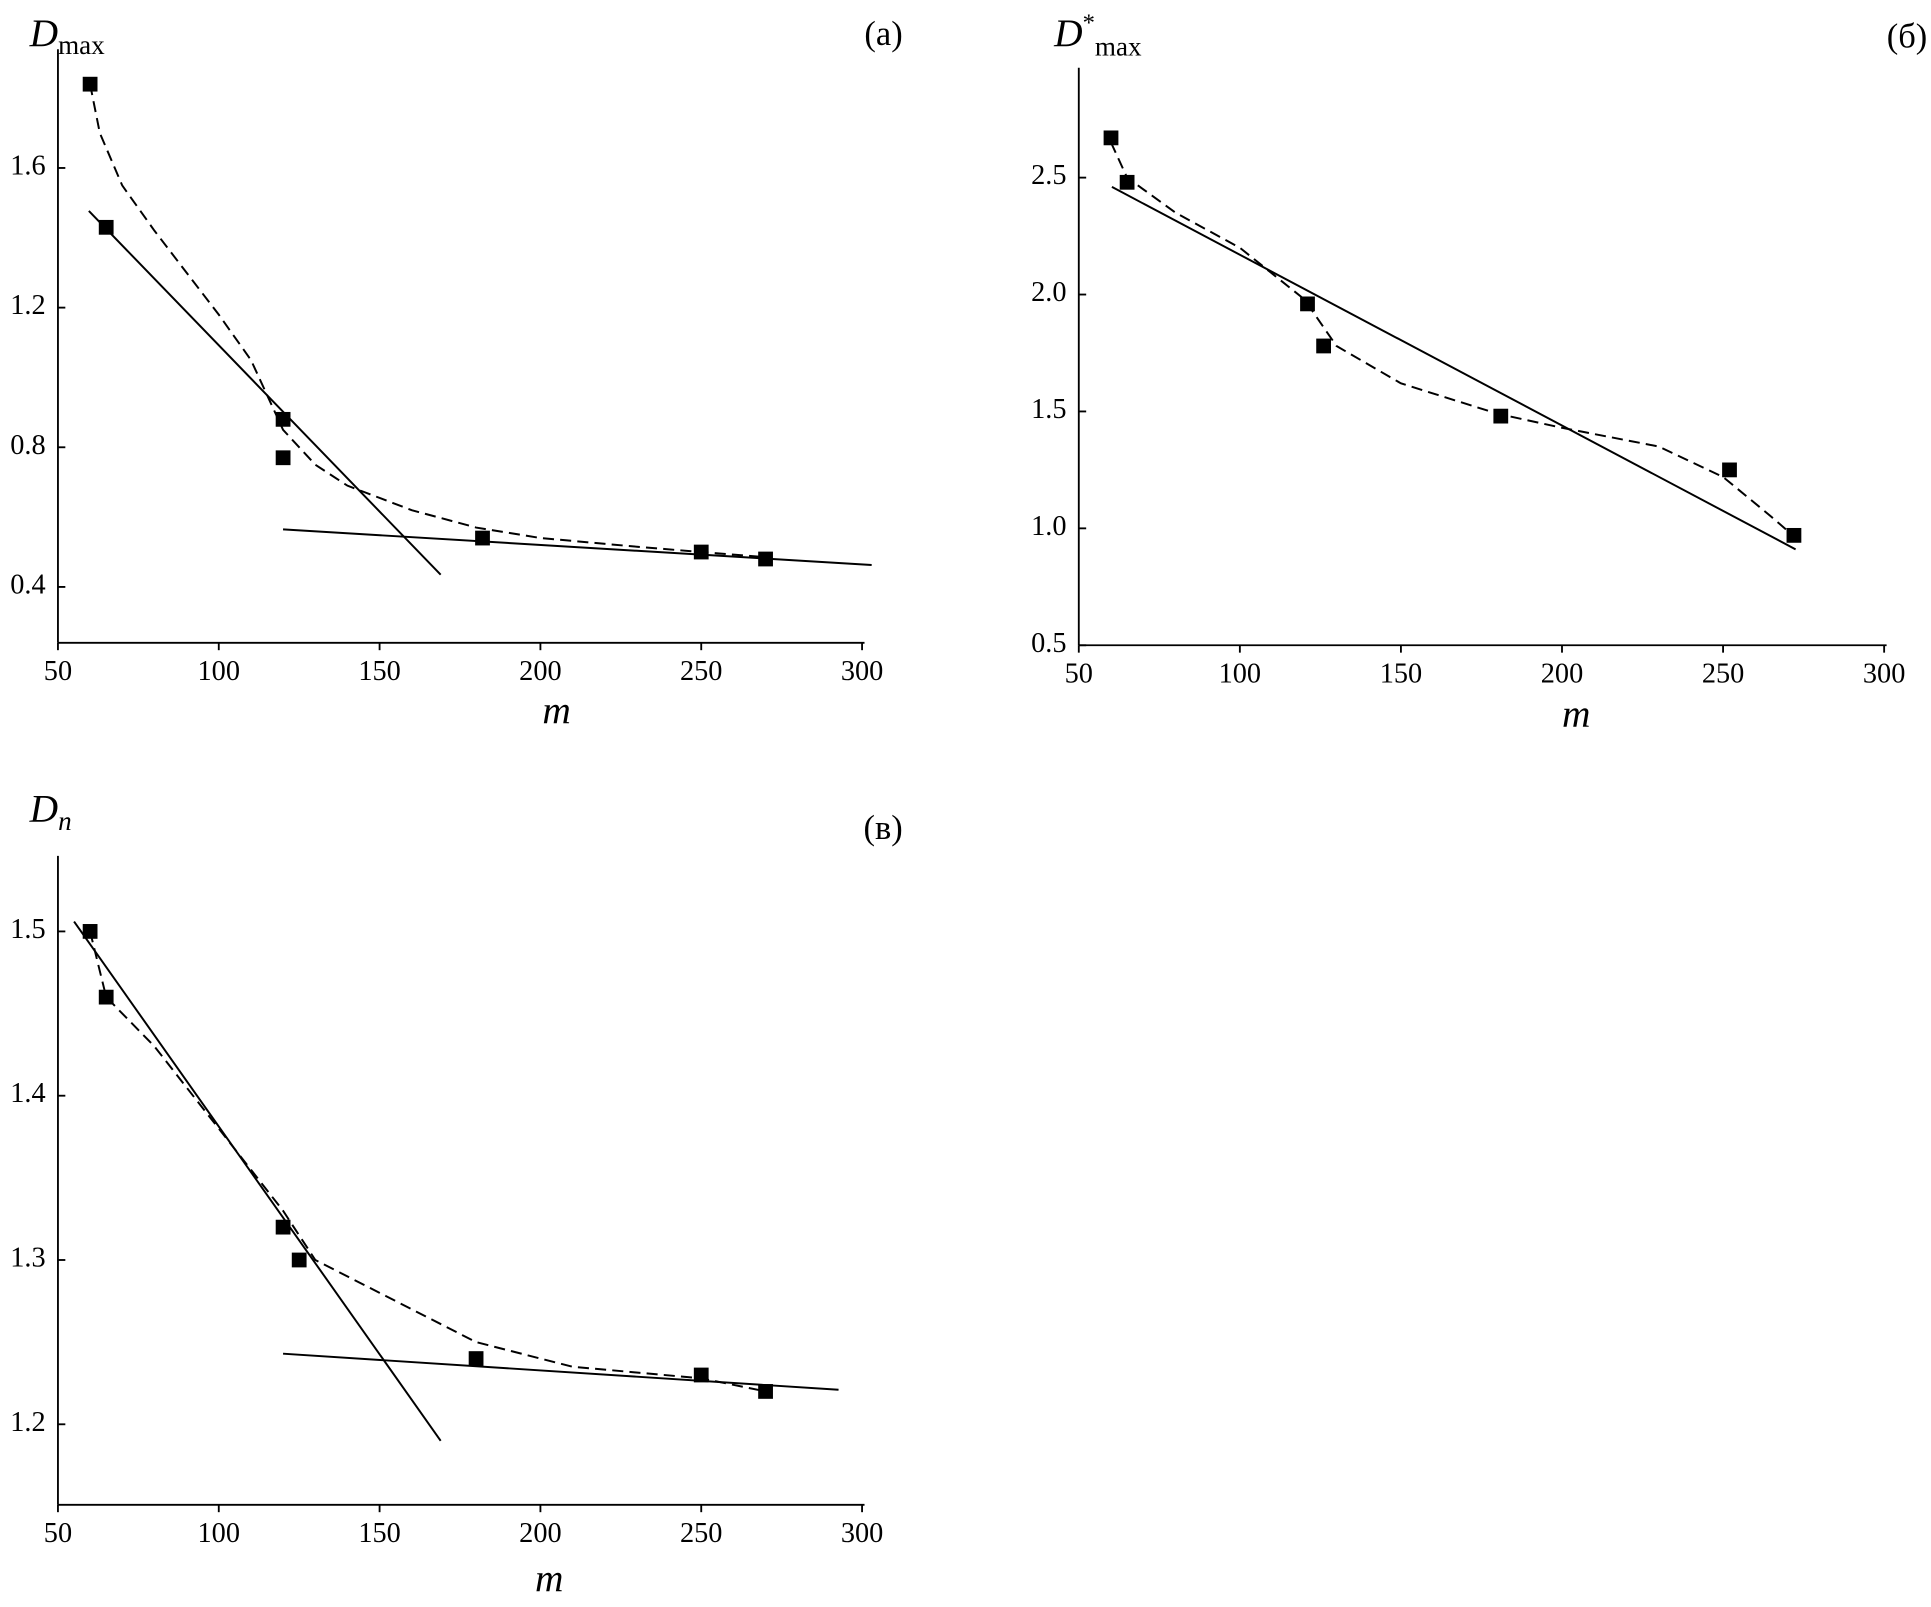  What do you see at coordinates (1048, 643) in the screenshot?
I see `y-tick-label: 0.5` at bounding box center [1048, 643].